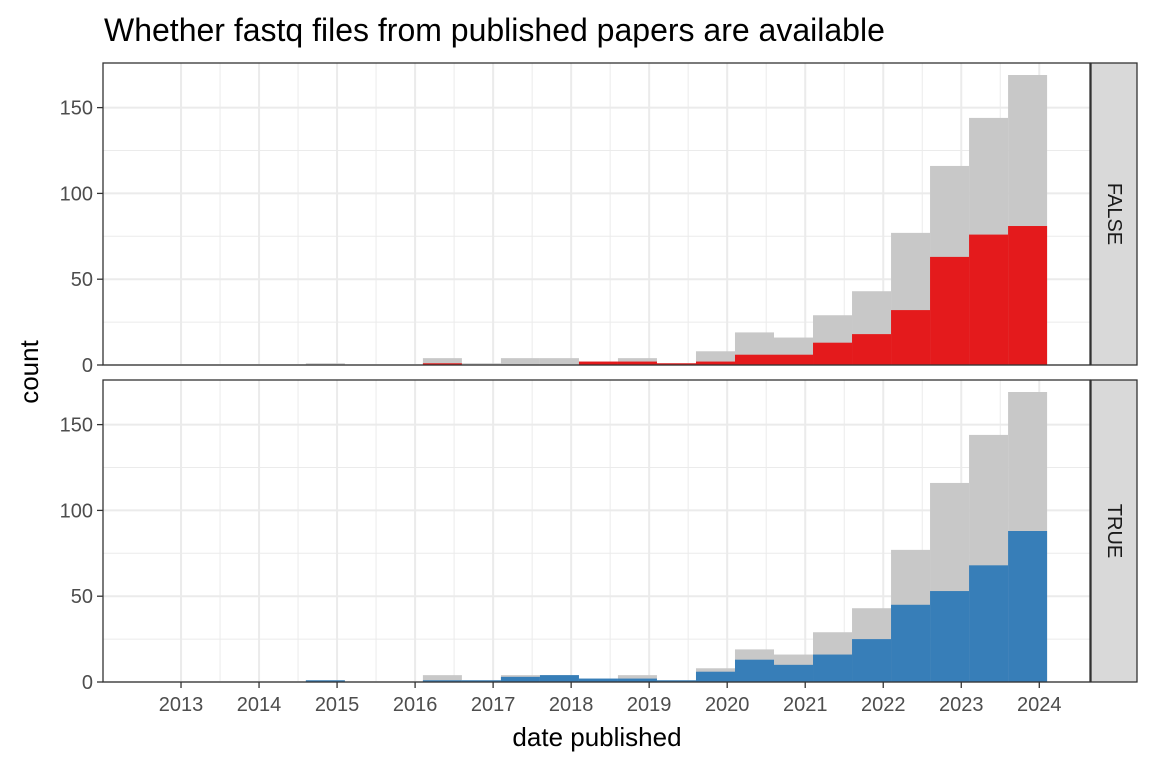 This screenshot has height=768, width=1152. I want to click on x-tick-label: 2022, so click(883, 705).